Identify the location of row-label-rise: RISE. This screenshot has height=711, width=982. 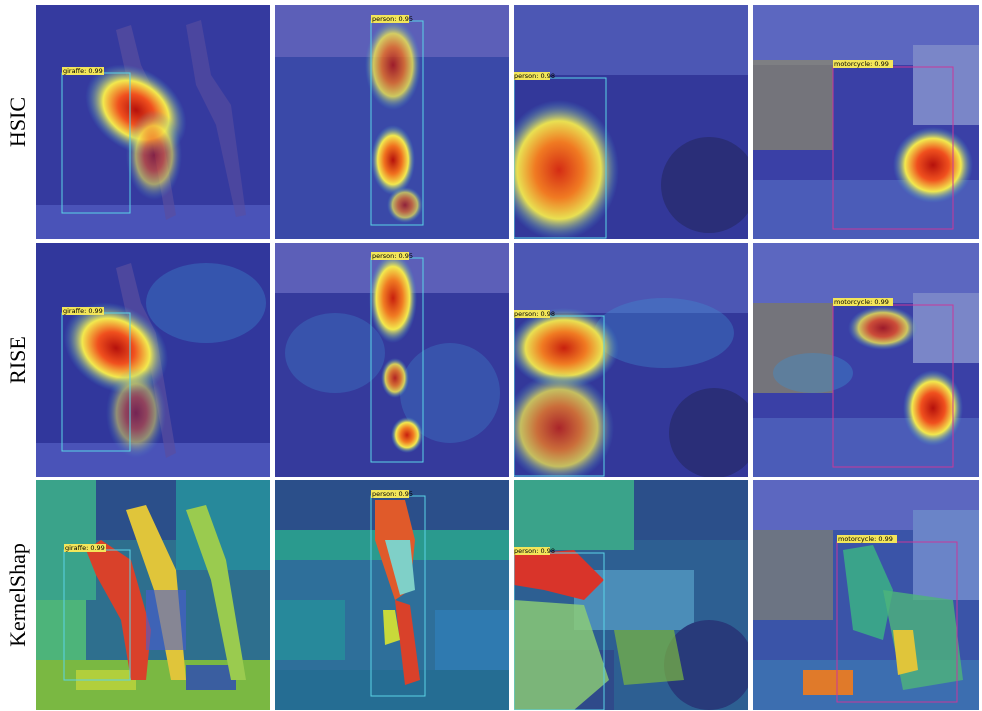
(18, 360).